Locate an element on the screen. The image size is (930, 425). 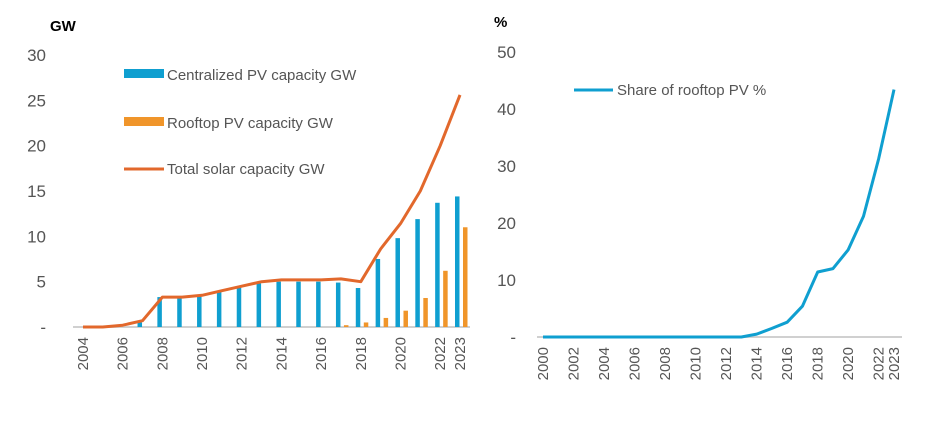
right-x-tick-label: 2008 is located at coordinates (665, 363).